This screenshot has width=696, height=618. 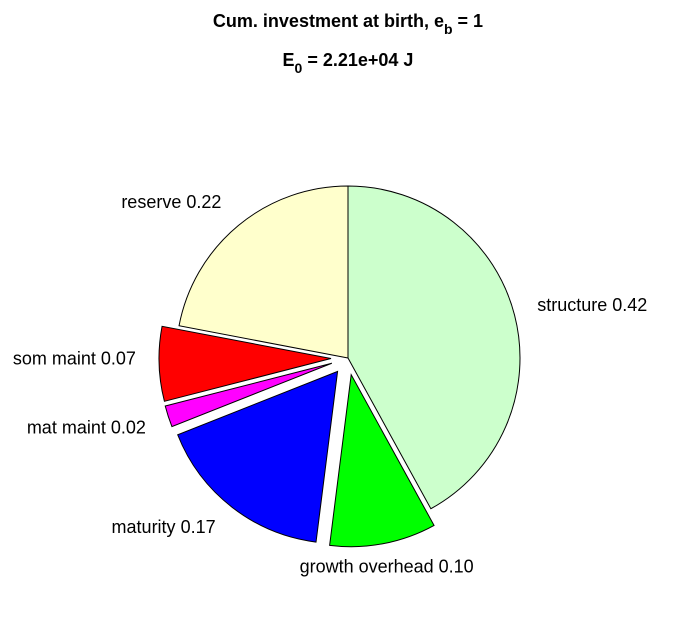 I want to click on value-label: 0.42, so click(x=629, y=305).